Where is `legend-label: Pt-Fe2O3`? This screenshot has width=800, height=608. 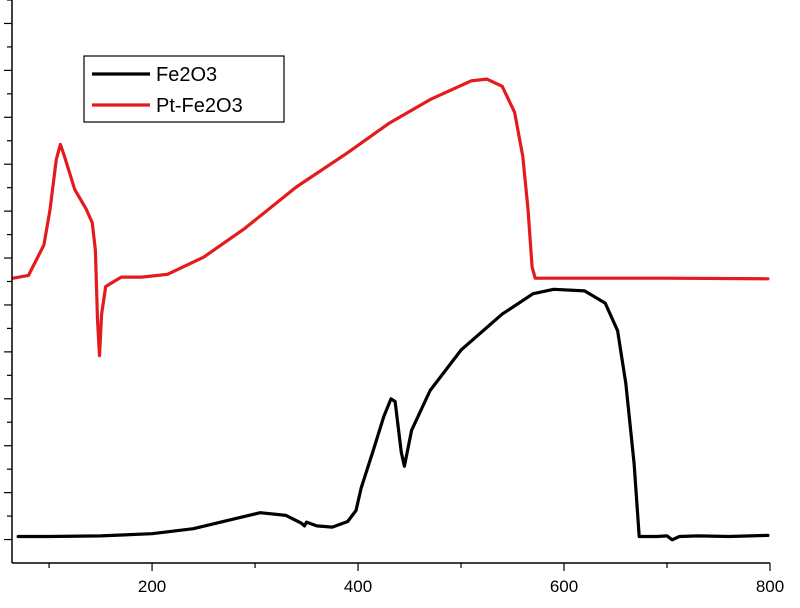
legend-label: Pt-Fe2O3 is located at coordinates (199, 106).